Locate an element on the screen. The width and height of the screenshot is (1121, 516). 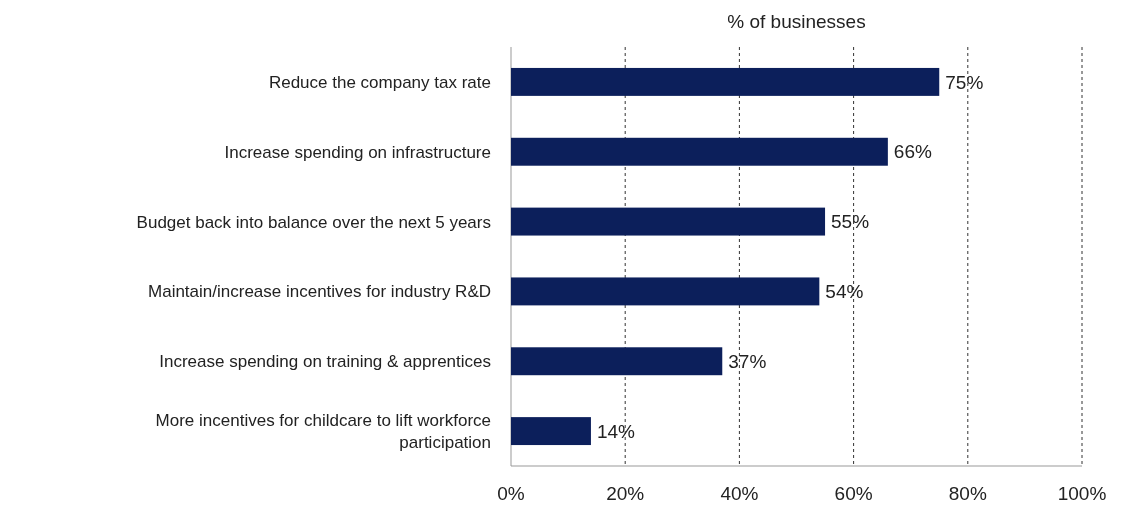
data-label: 54% is located at coordinates (844, 292).